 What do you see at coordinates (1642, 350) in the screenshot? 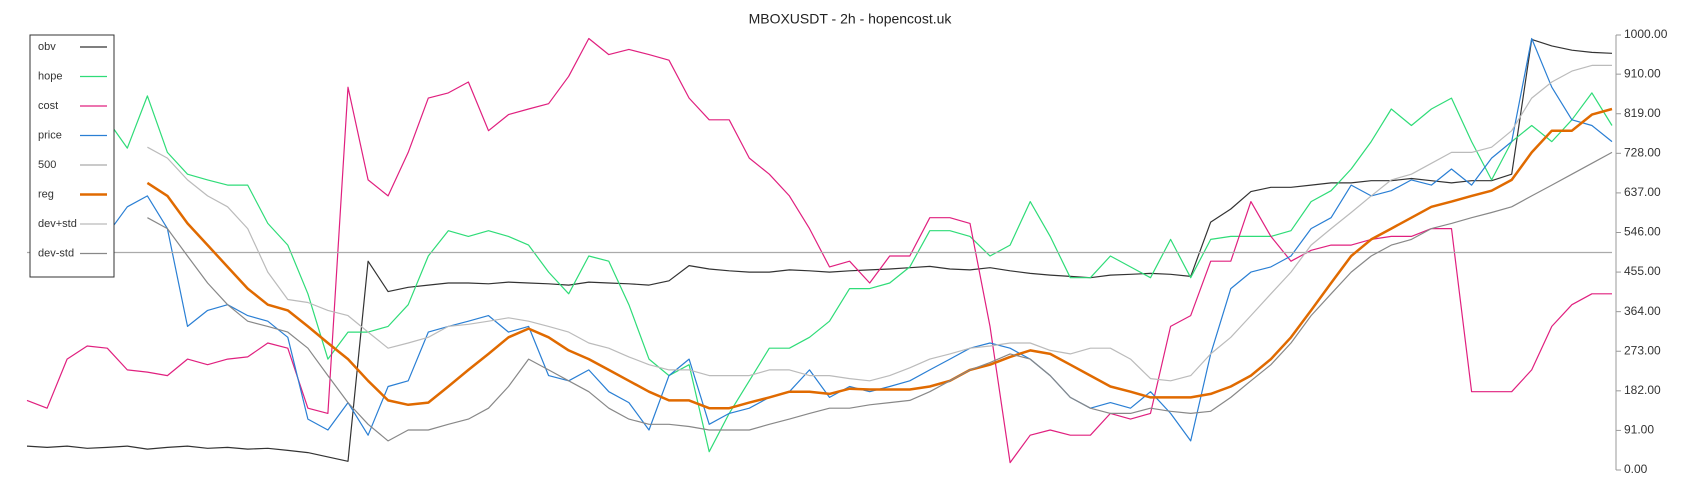
I see `y-tick-label: 273.00` at bounding box center [1642, 350].